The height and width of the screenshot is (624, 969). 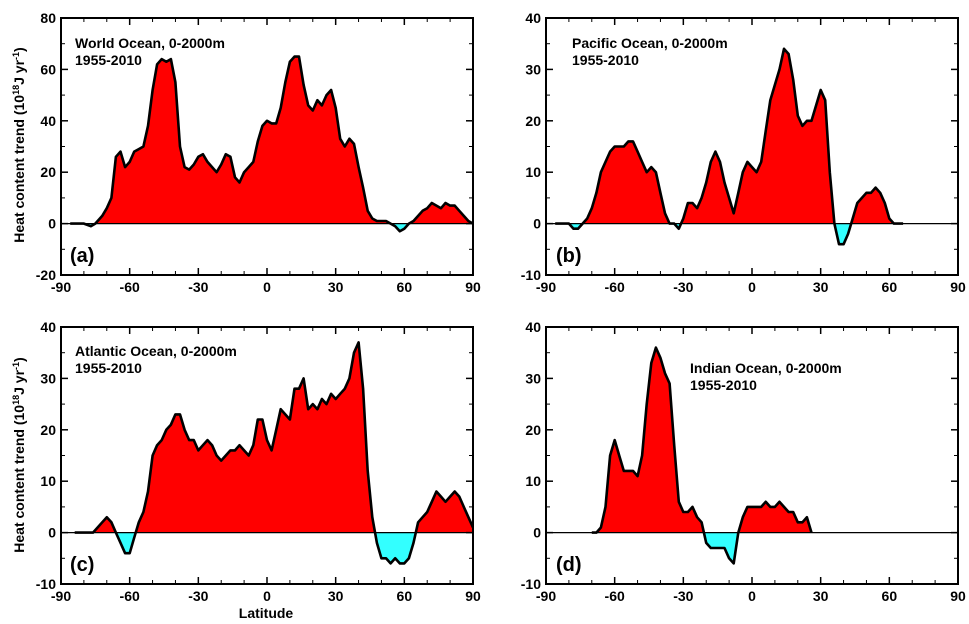 What do you see at coordinates (336, 596) in the screenshot?
I see `x-tick-label-c: 30` at bounding box center [336, 596].